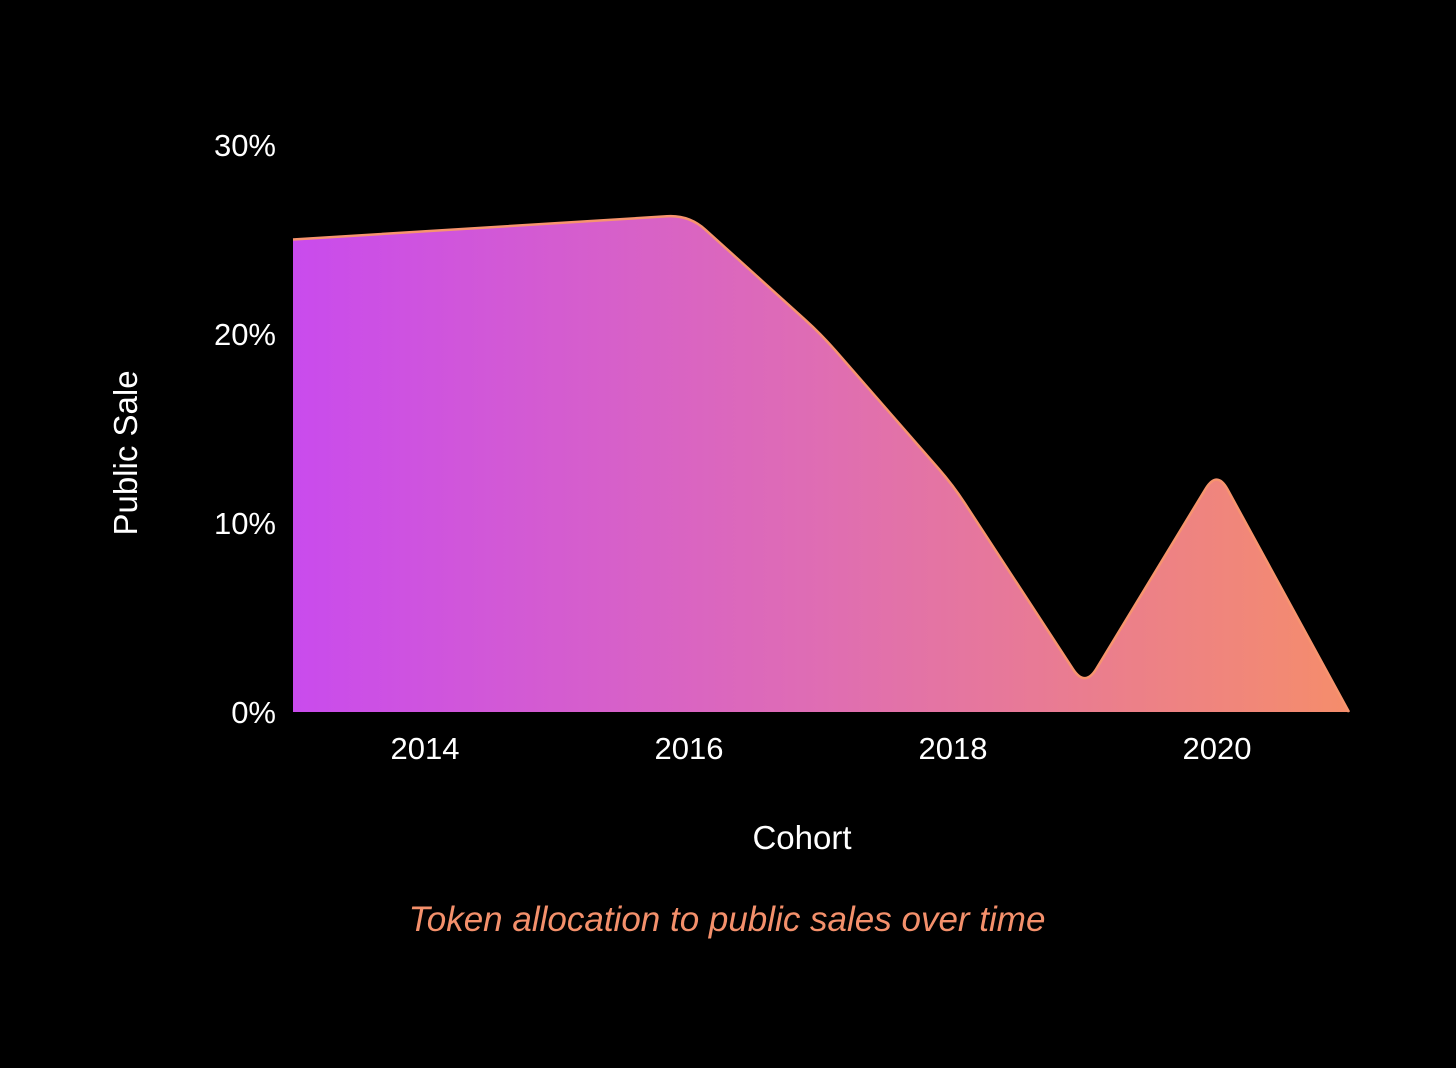 The height and width of the screenshot is (1068, 1456). What do you see at coordinates (245, 334) in the screenshot?
I see `y-tick-label: 20%` at bounding box center [245, 334].